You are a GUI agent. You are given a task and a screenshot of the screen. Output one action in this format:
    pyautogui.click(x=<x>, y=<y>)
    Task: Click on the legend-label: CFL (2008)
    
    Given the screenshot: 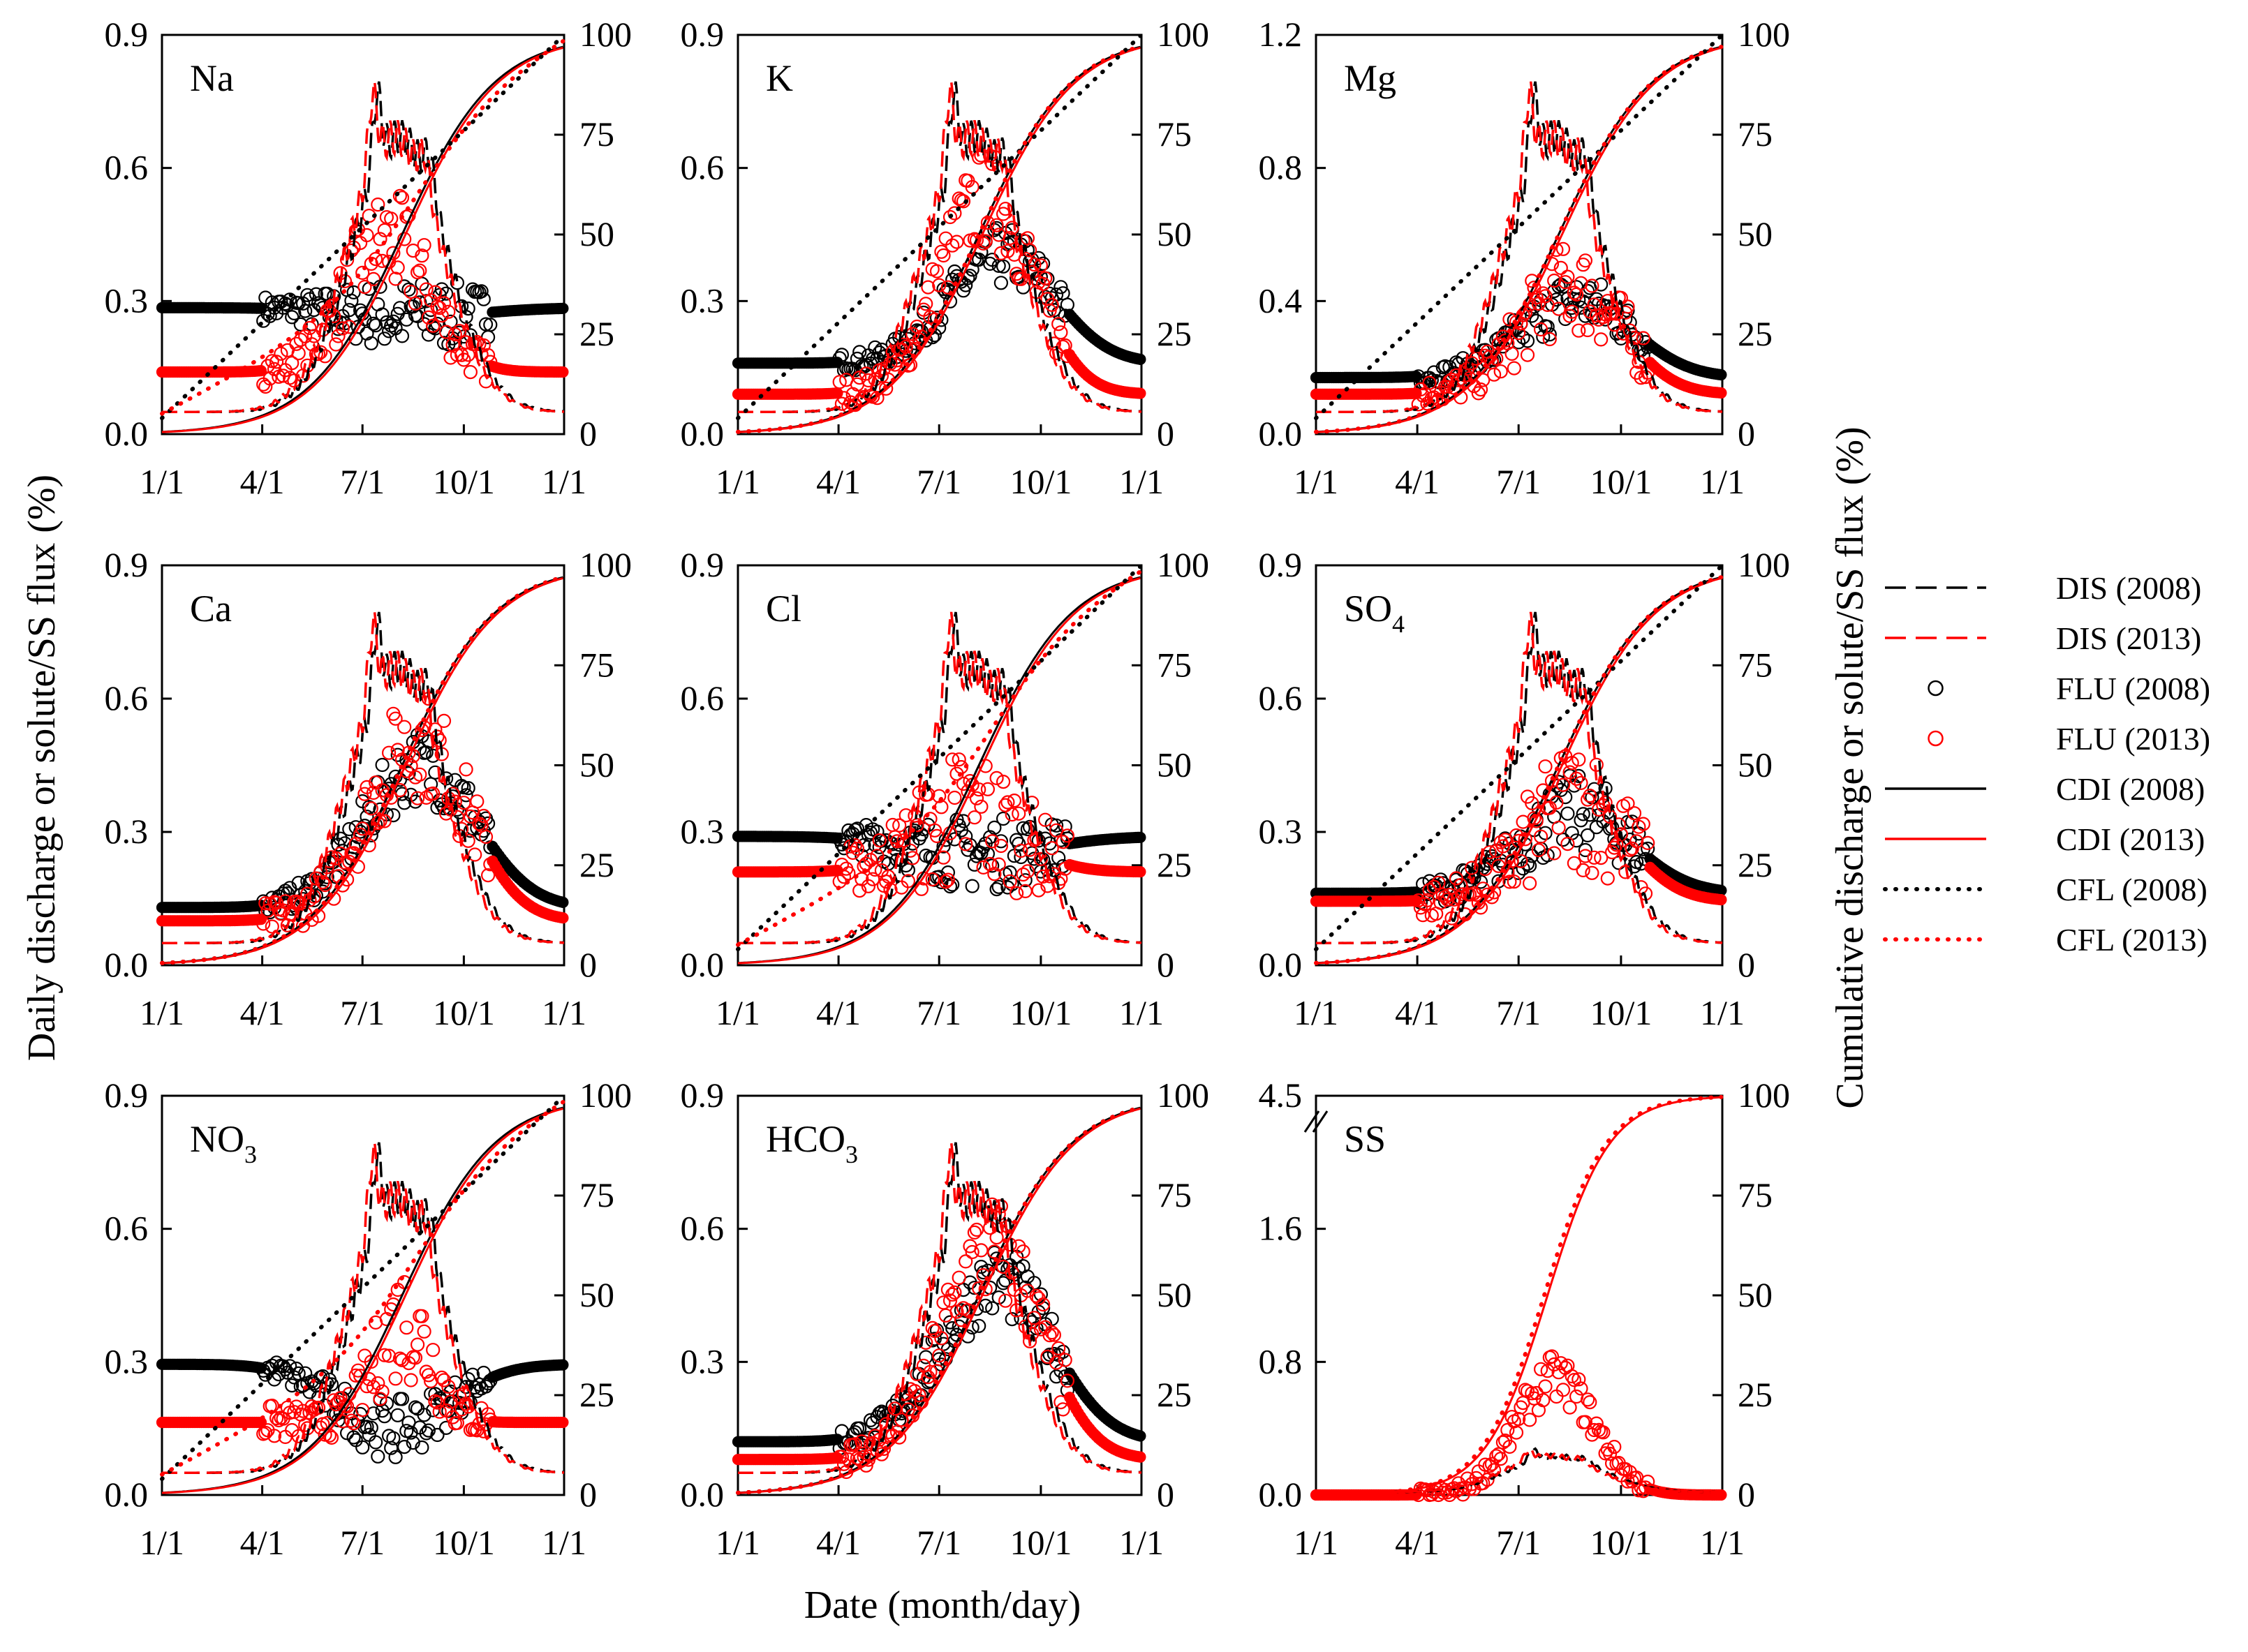 What is the action you would take?
    pyautogui.click(x=2132, y=890)
    